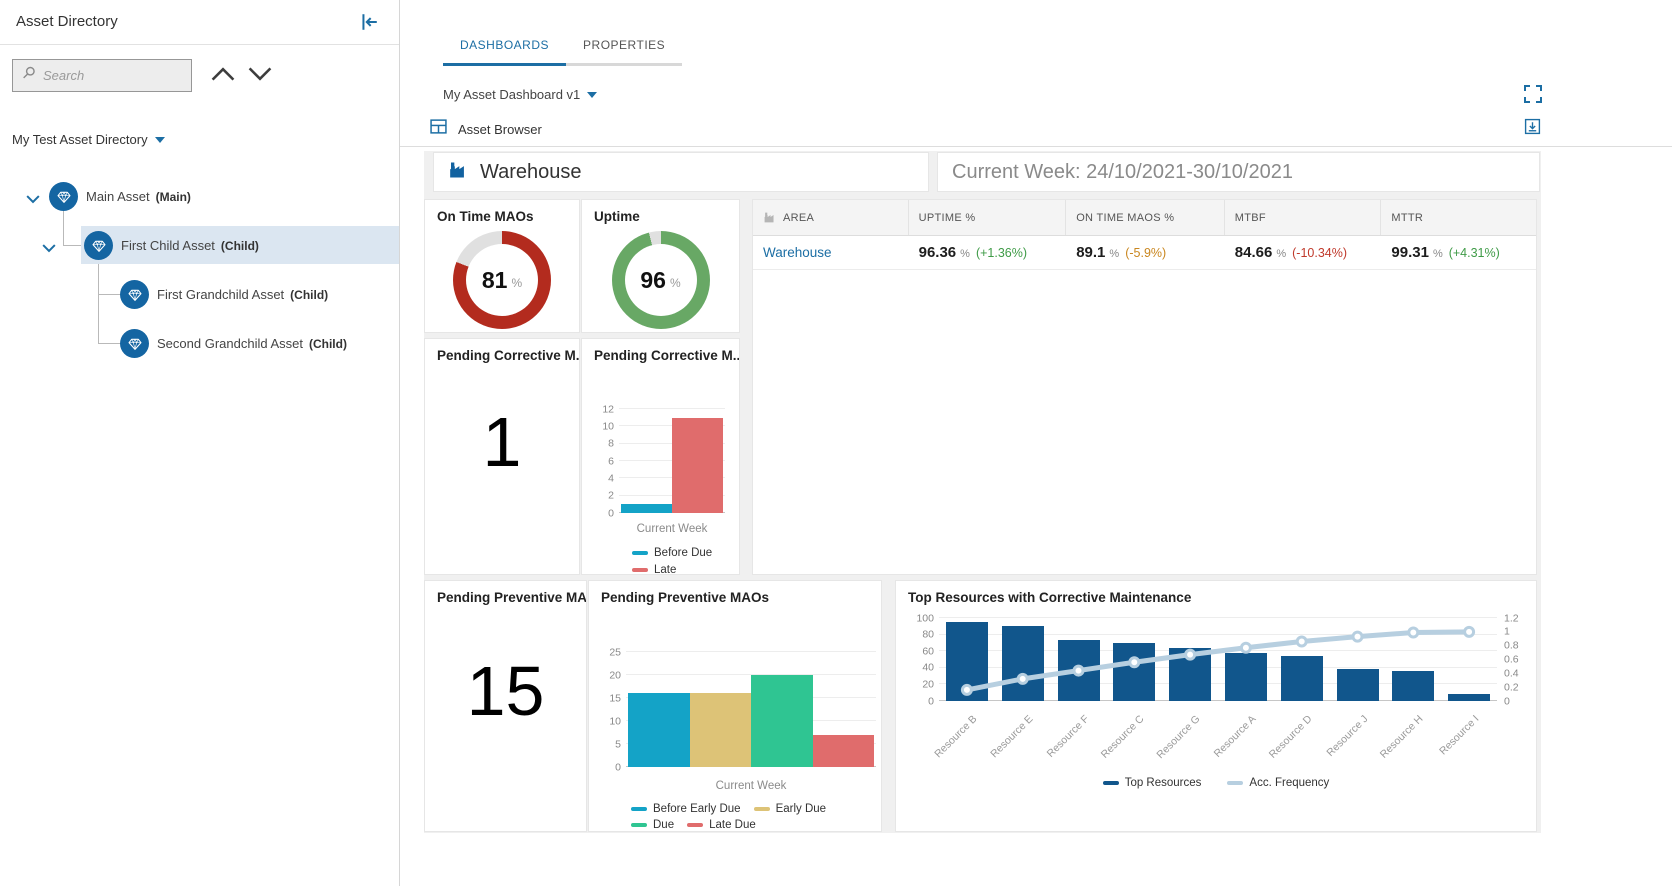 This screenshot has height=886, width=1672. Describe the element at coordinates (1303, 217) in the screenshot. I see `column-header-mtbf: MTBF` at that location.